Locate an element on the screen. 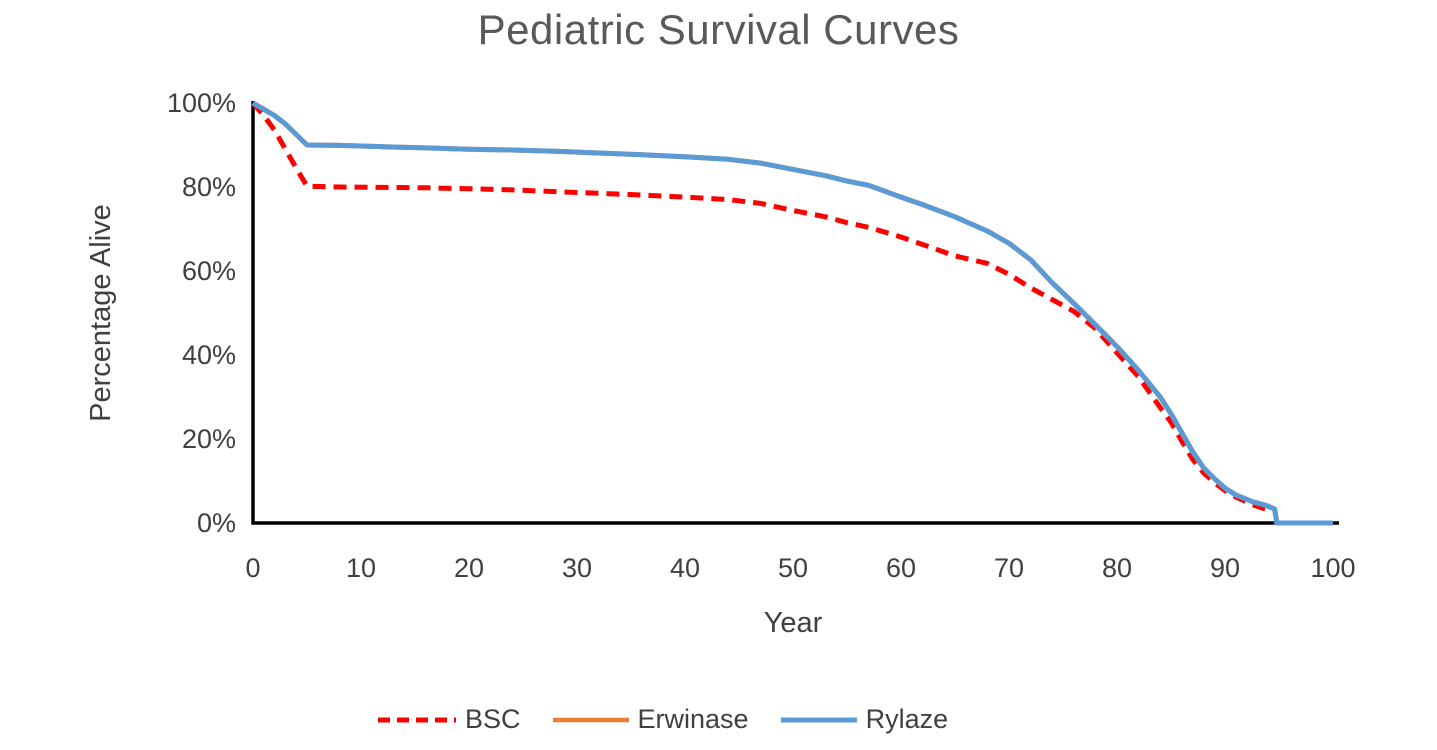 The width and height of the screenshot is (1437, 750). legend-item-rylaze: Rylaze is located at coordinates (864, 719).